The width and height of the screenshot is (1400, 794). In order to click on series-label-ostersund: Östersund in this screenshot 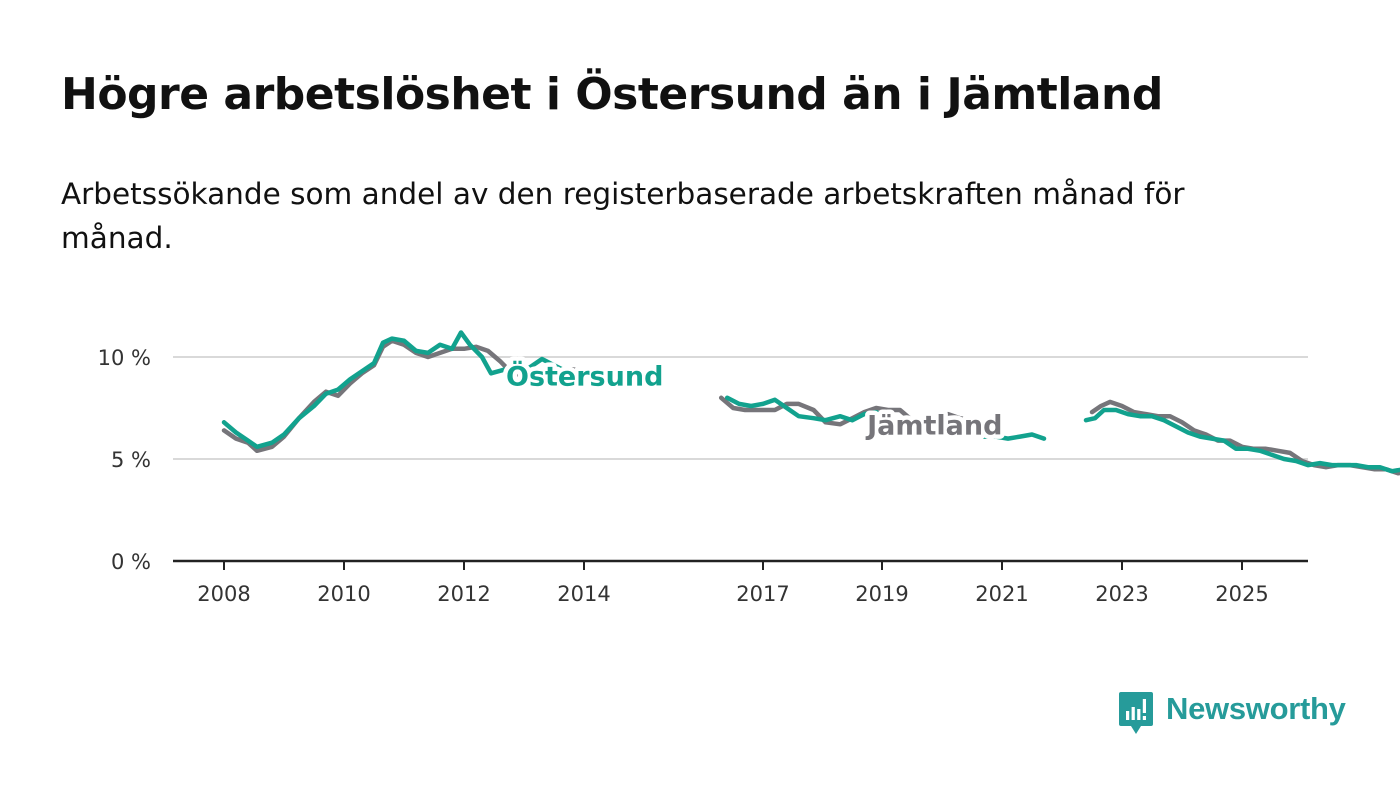, I will do `click(584, 376)`.